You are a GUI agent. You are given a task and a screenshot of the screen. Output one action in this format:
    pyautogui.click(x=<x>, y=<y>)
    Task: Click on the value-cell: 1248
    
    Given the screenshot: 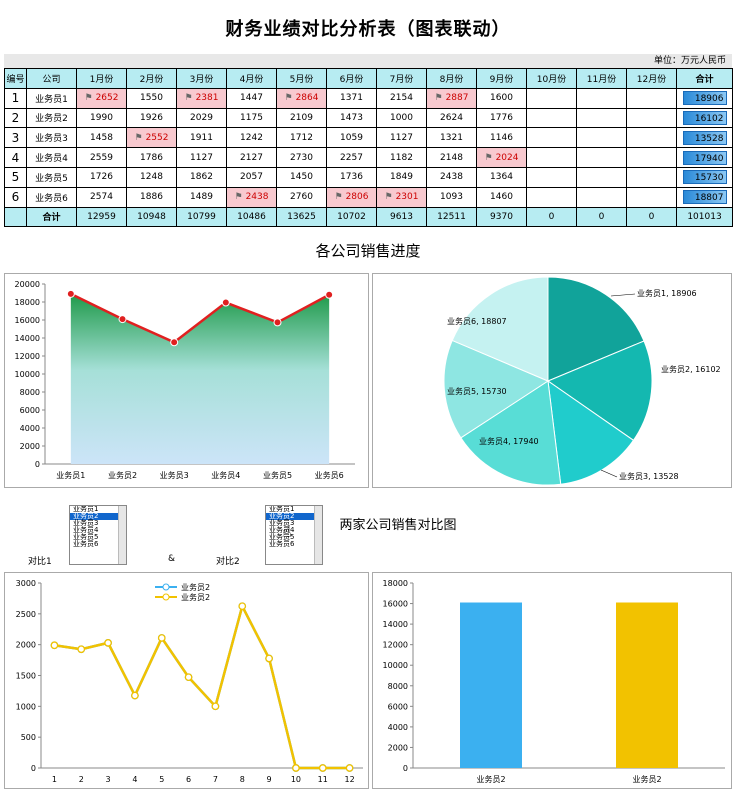 What is the action you would take?
    pyautogui.click(x=151, y=177)
    